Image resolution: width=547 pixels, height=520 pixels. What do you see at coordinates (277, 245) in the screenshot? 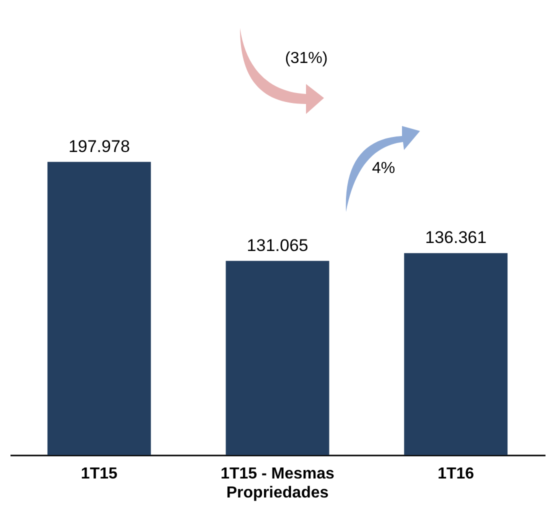
I see `data-label: 131.065` at bounding box center [277, 245].